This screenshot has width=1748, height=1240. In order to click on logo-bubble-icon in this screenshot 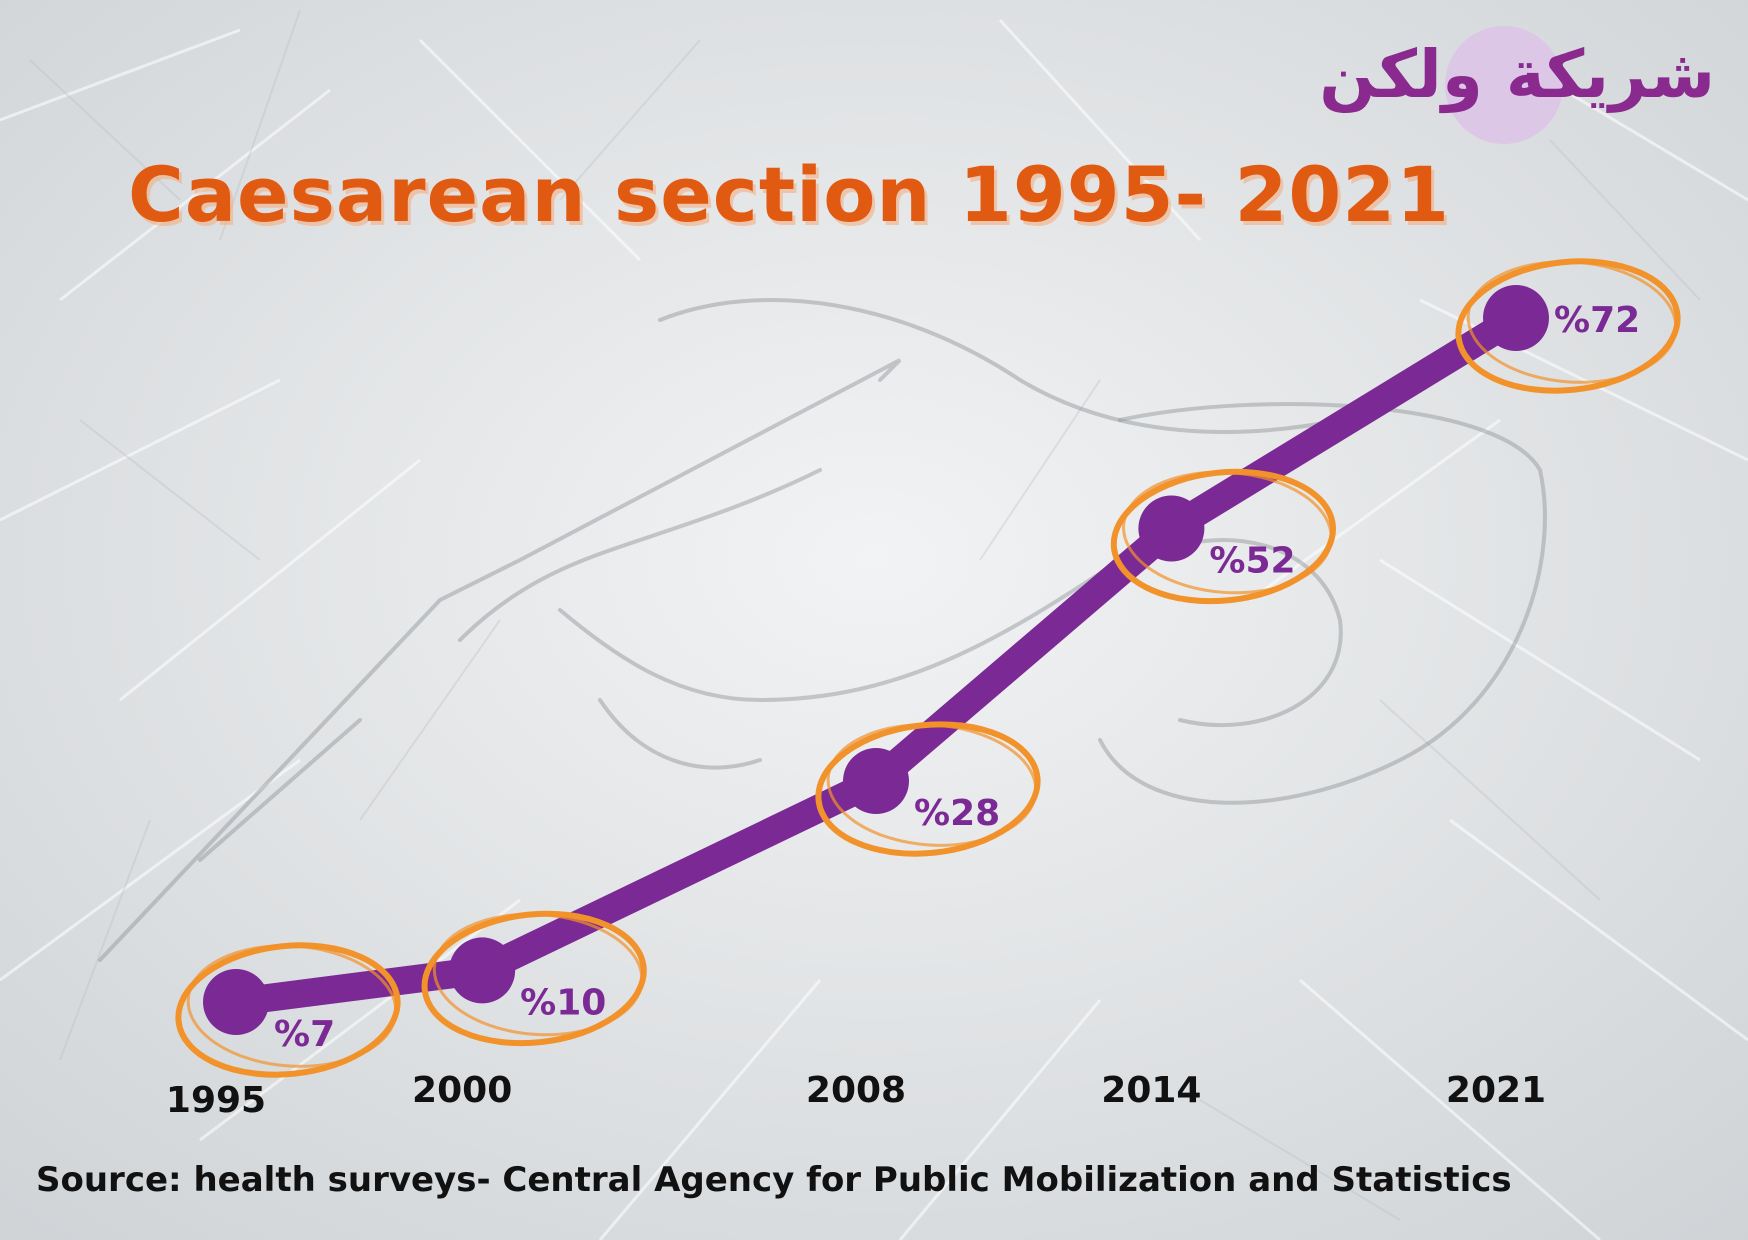, I will do `click(1504, 85)`.